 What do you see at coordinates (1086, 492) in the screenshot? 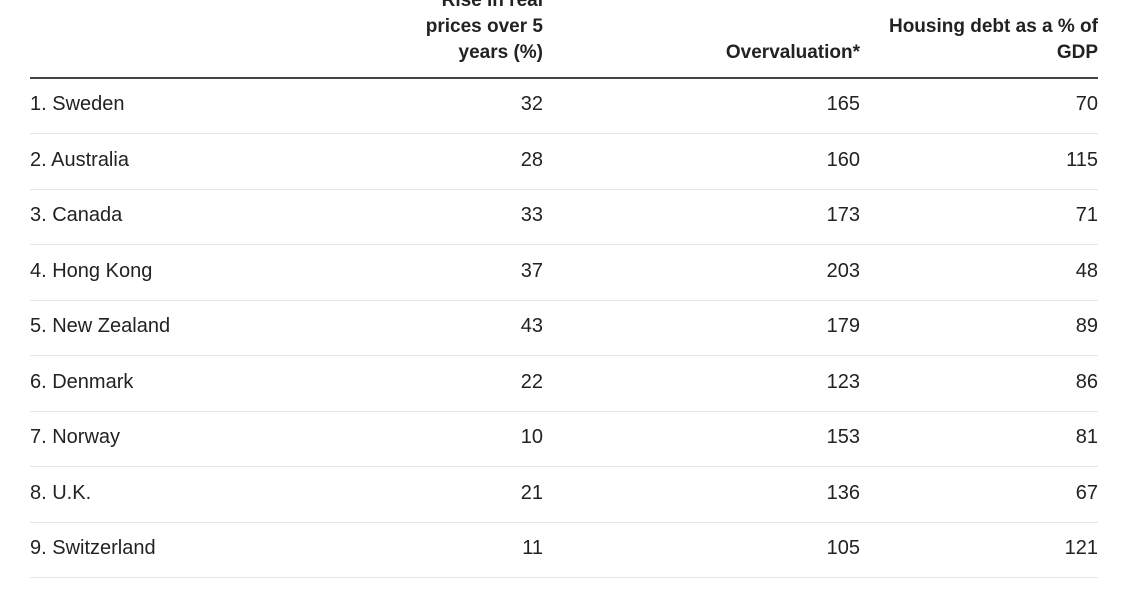
I see `cell-value: 67` at bounding box center [1086, 492].